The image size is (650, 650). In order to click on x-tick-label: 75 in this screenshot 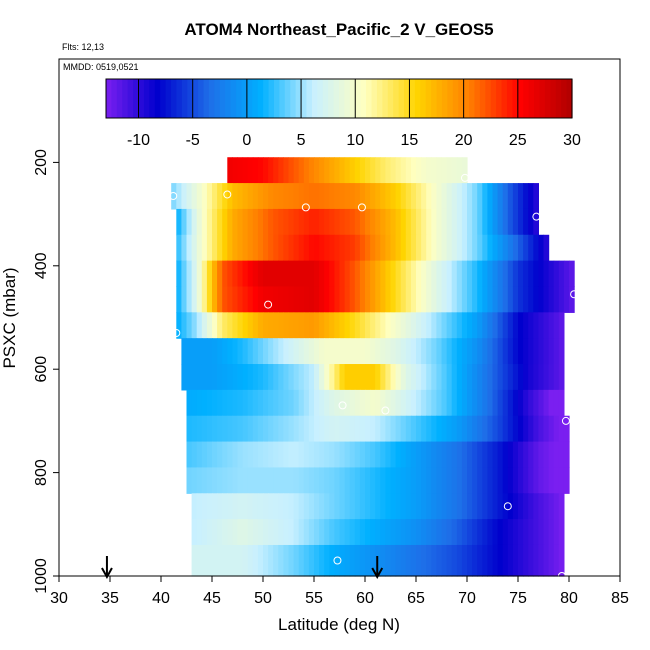, I will do `click(518, 598)`.